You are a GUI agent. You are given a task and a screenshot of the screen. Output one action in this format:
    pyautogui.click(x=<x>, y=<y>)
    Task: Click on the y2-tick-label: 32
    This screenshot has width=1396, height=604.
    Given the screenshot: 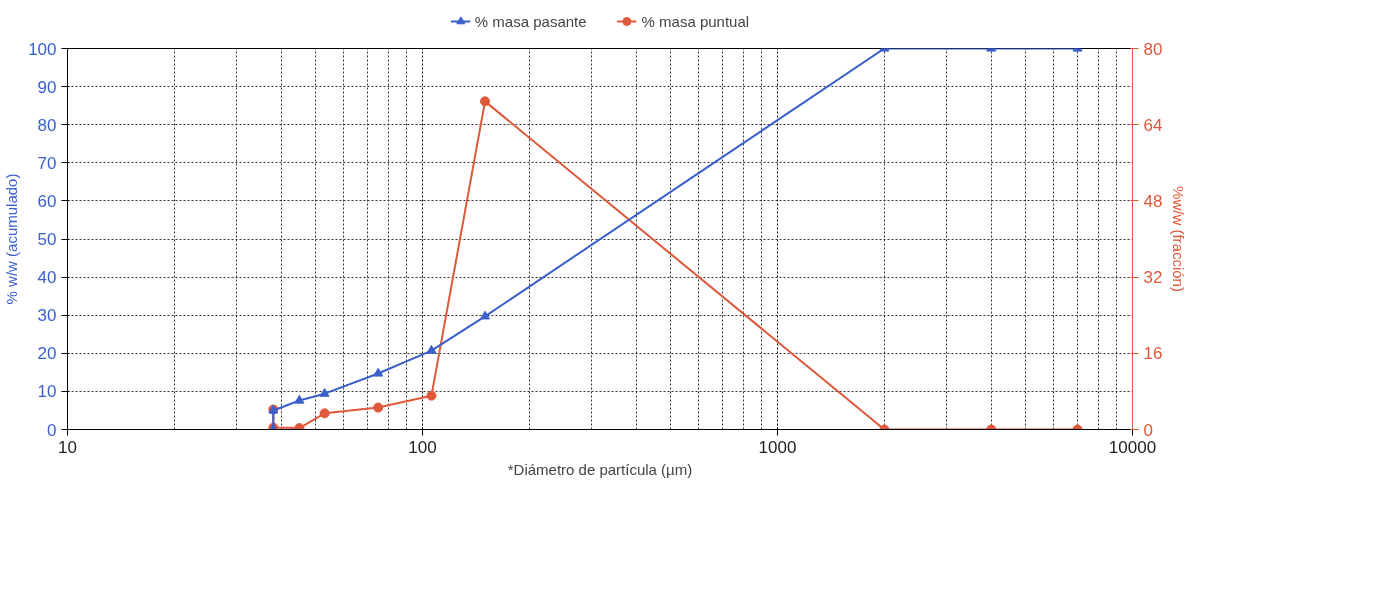 What is the action you would take?
    pyautogui.click(x=1153, y=278)
    